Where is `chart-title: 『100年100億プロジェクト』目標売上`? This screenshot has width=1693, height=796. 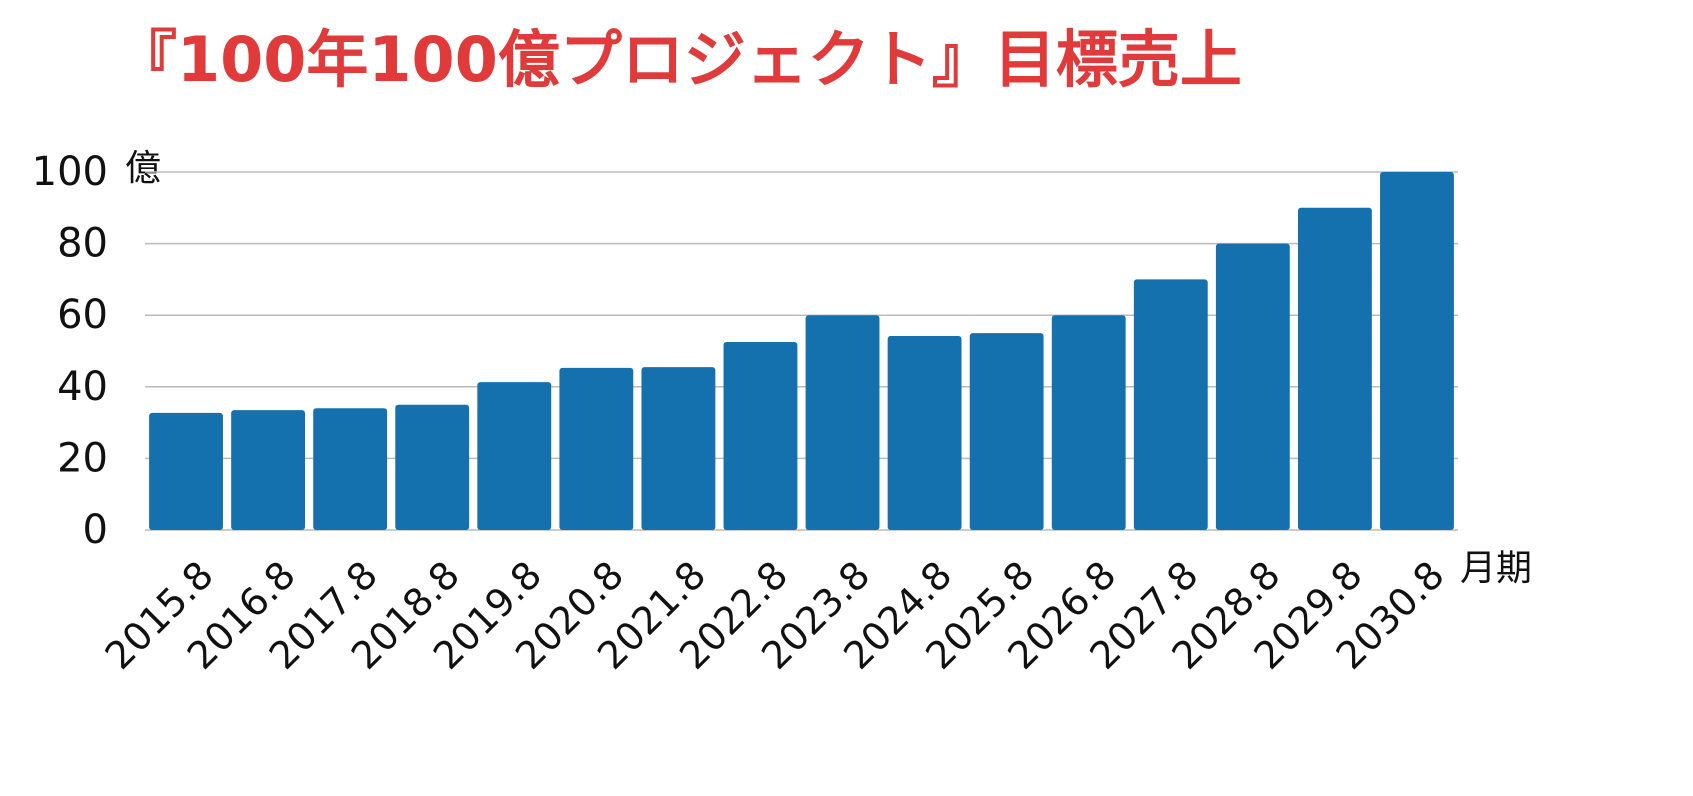 chart-title: 『100年100億プロジェクト』目標売上 is located at coordinates (678, 59).